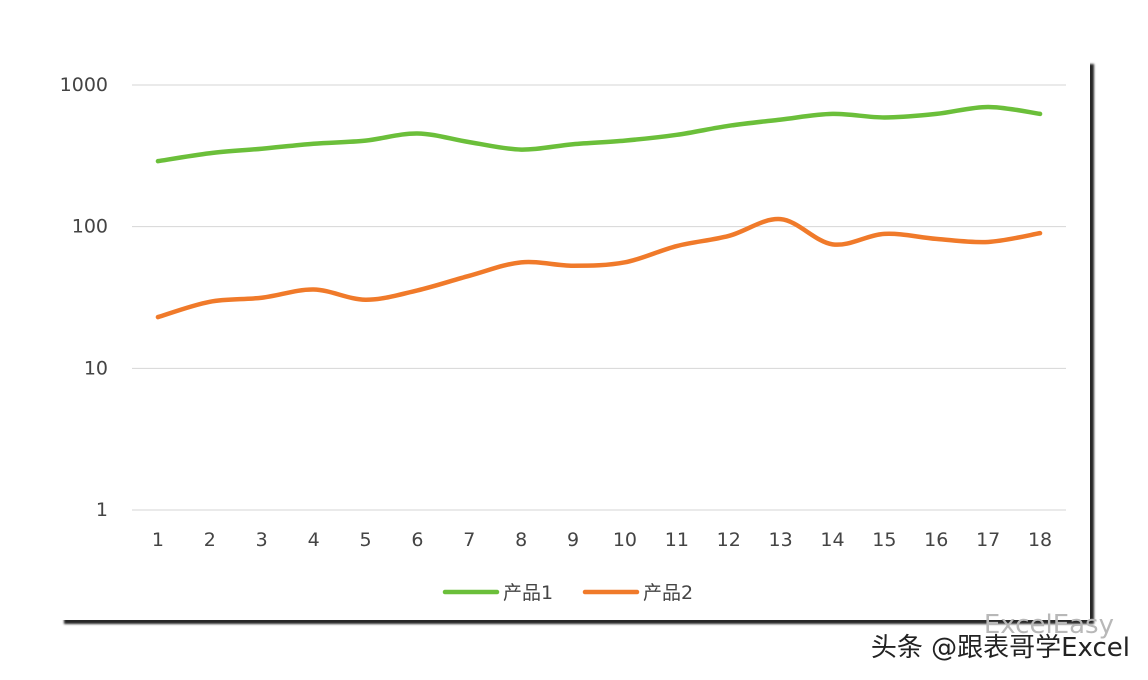 The width and height of the screenshot is (1148, 680). What do you see at coordinates (832, 540) in the screenshot?
I see `x-tick-label: 14` at bounding box center [832, 540].